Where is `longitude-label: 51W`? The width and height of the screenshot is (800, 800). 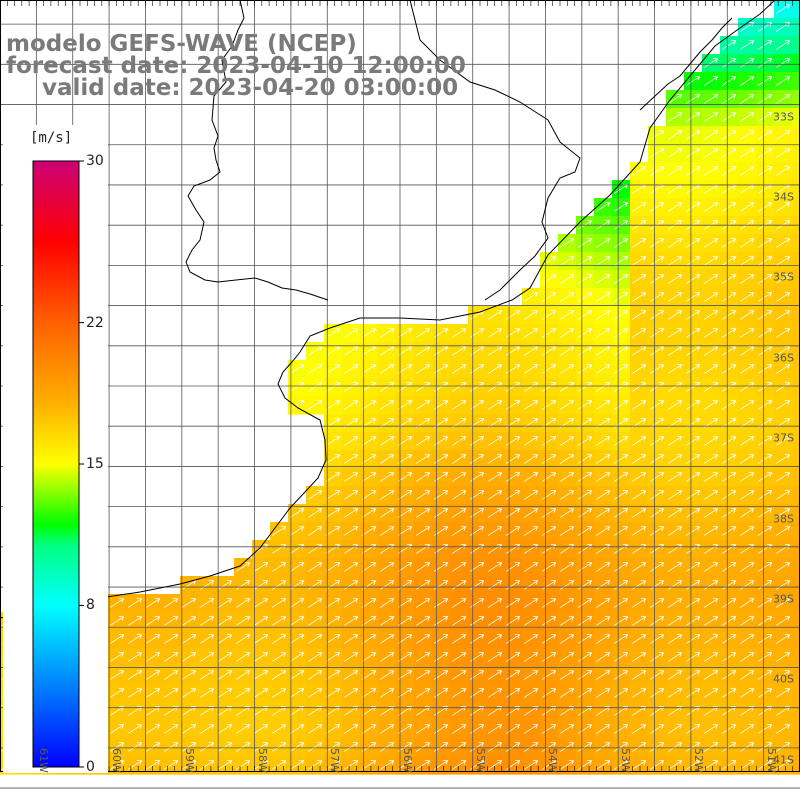 longitude-label: 51W is located at coordinates (771, 760).